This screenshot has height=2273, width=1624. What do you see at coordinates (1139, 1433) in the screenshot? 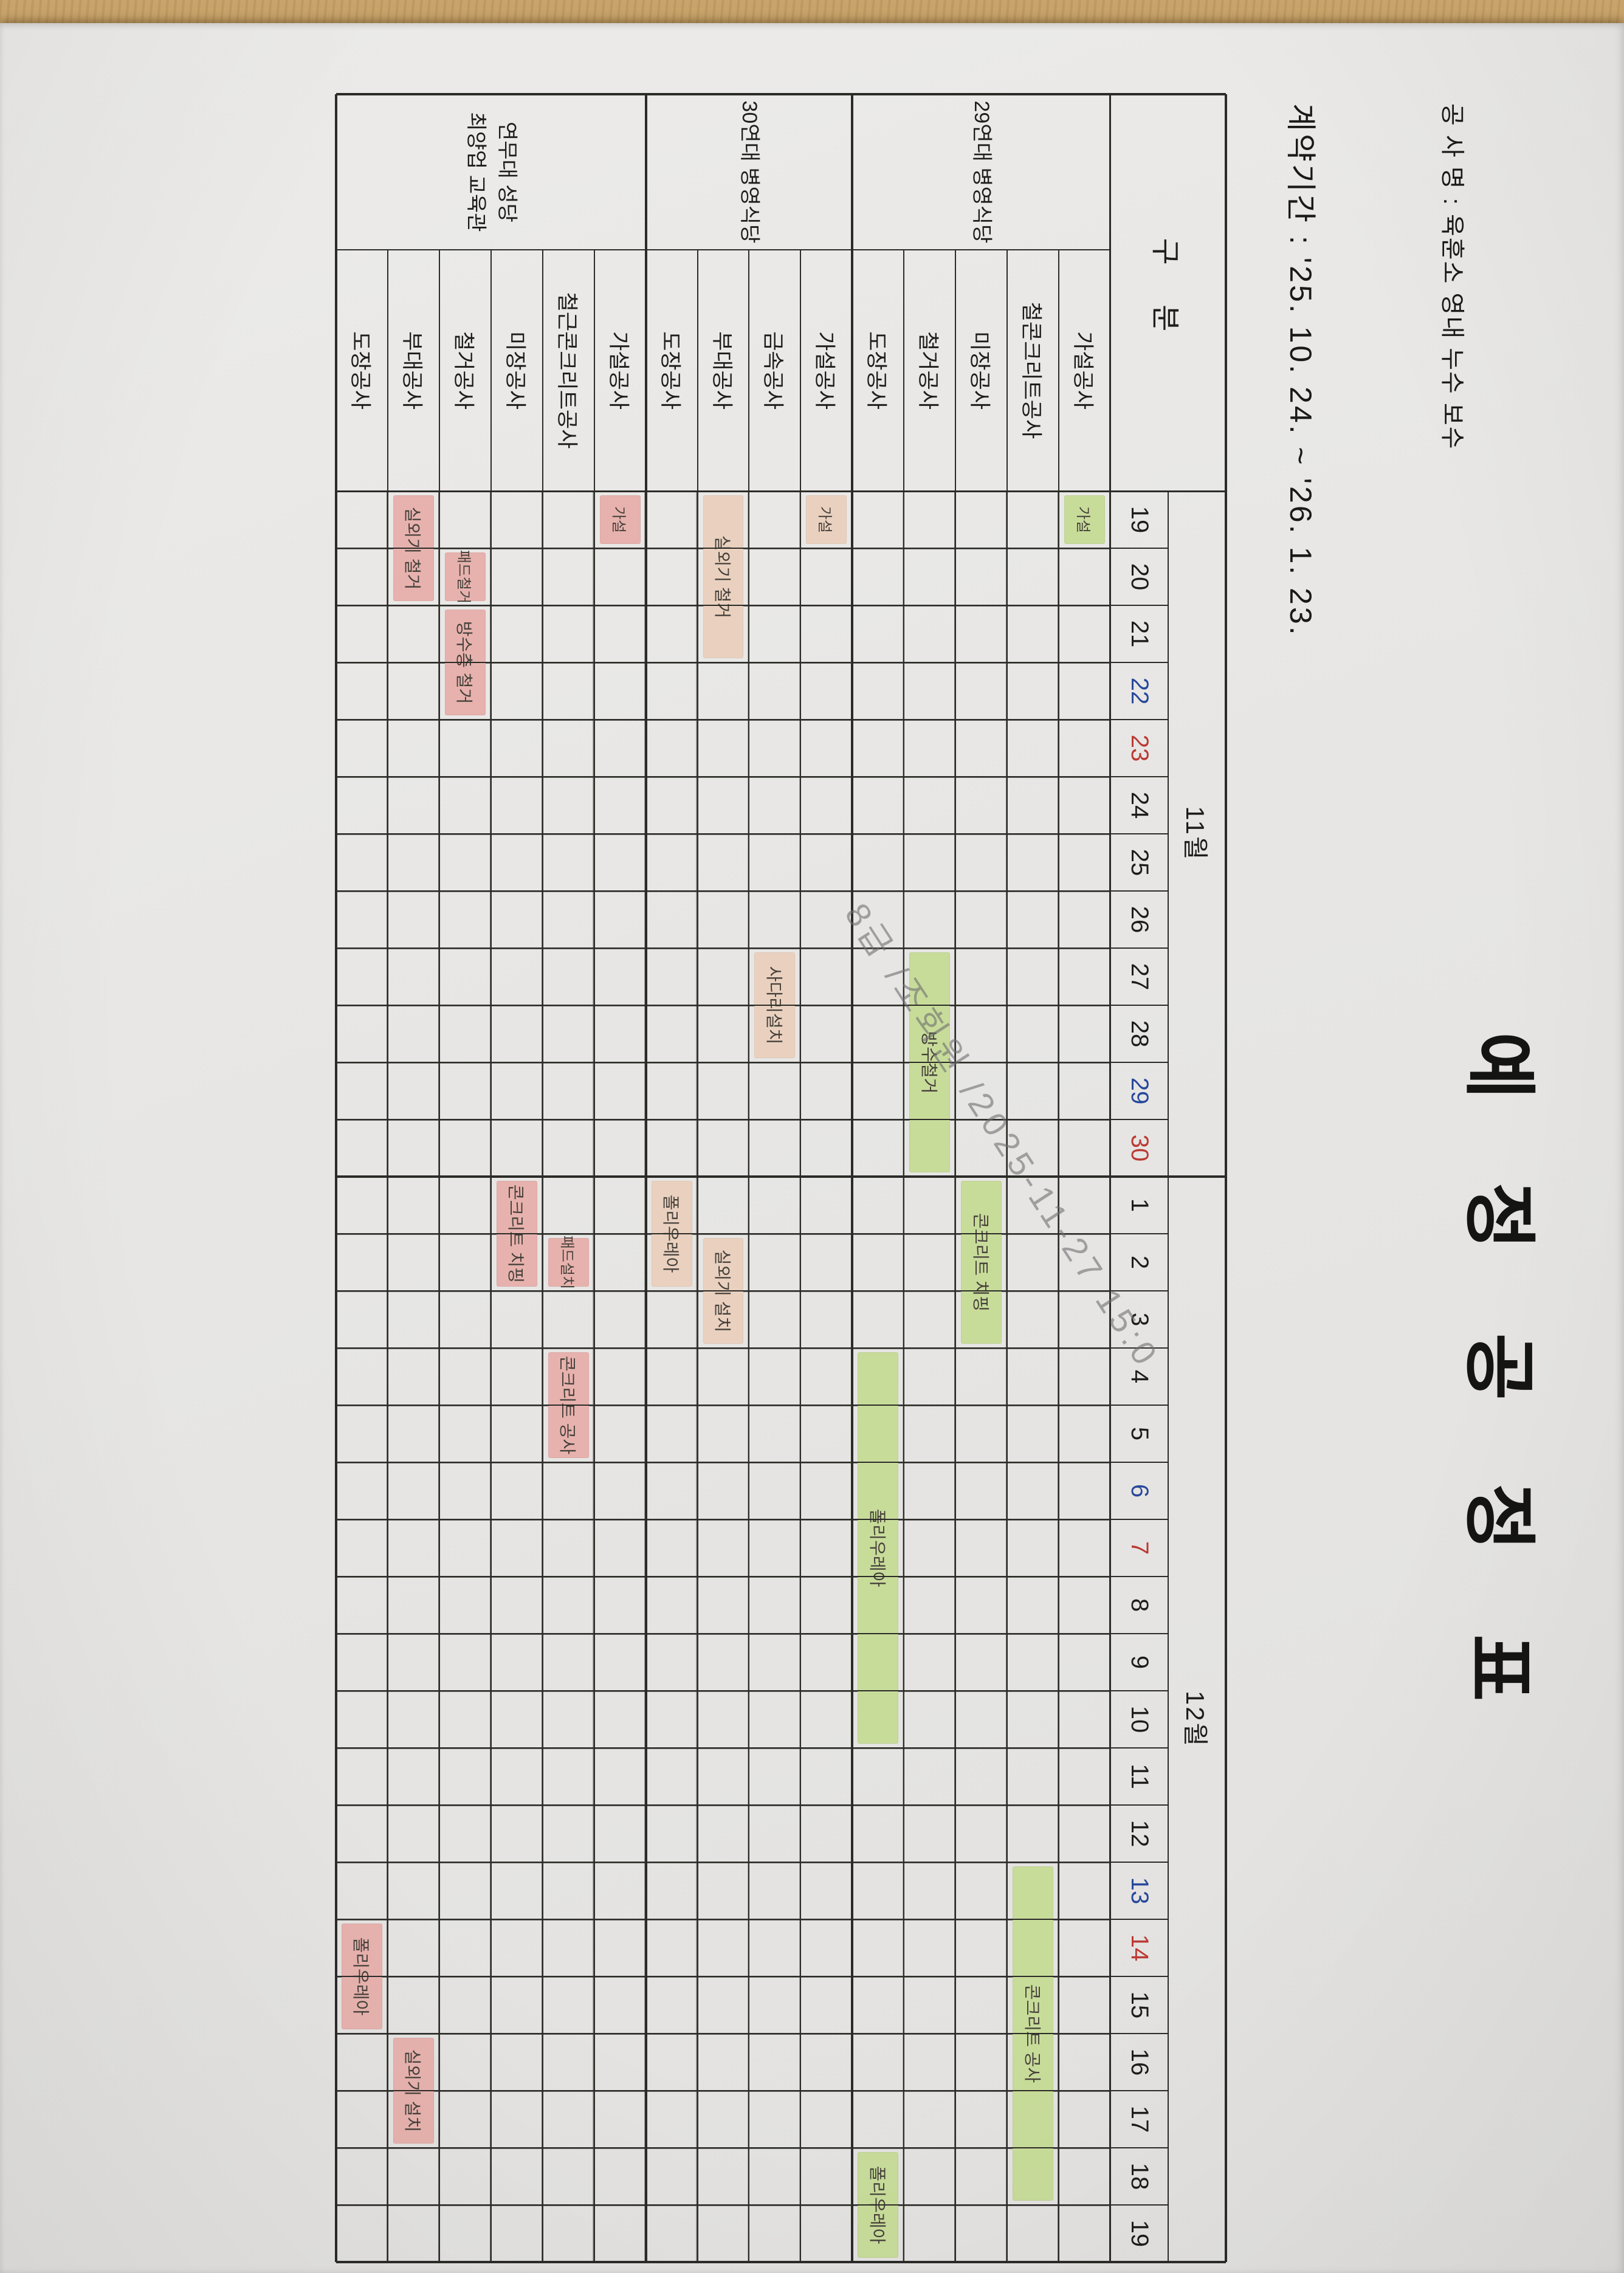
I see `date-header: 5` at bounding box center [1139, 1433].